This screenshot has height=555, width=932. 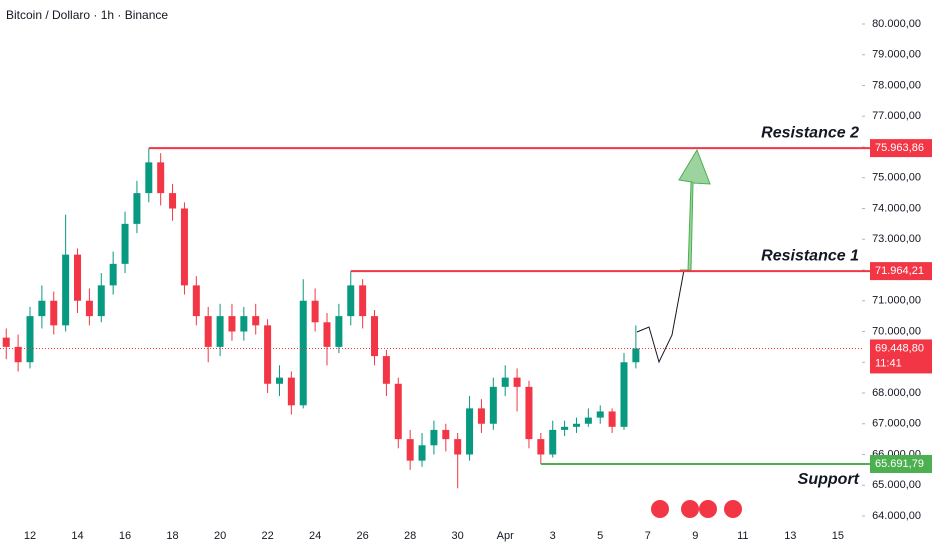 What do you see at coordinates (899, 348) in the screenshot?
I see `last-price-label: 69.448,80` at bounding box center [899, 348].